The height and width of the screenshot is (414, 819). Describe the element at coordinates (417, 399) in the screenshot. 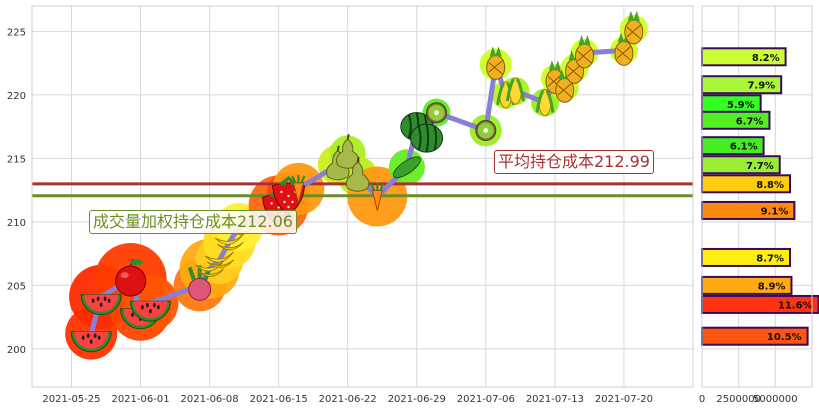

I see `x-tick-label: 2021-06-29` at that location.